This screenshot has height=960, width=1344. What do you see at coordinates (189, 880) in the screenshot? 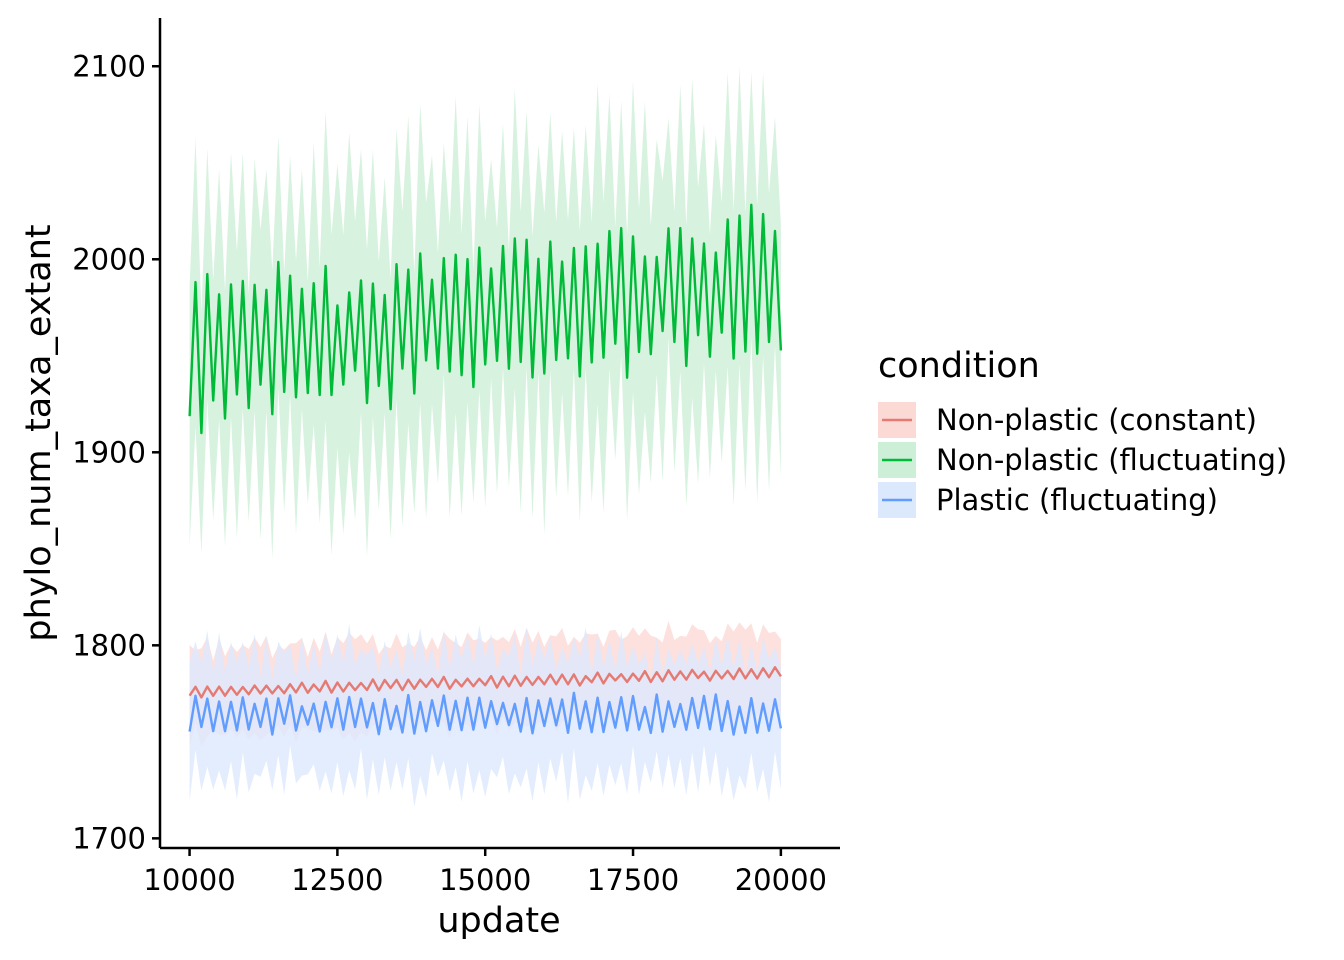
I see `x-tick-label: 10000` at bounding box center [189, 880].